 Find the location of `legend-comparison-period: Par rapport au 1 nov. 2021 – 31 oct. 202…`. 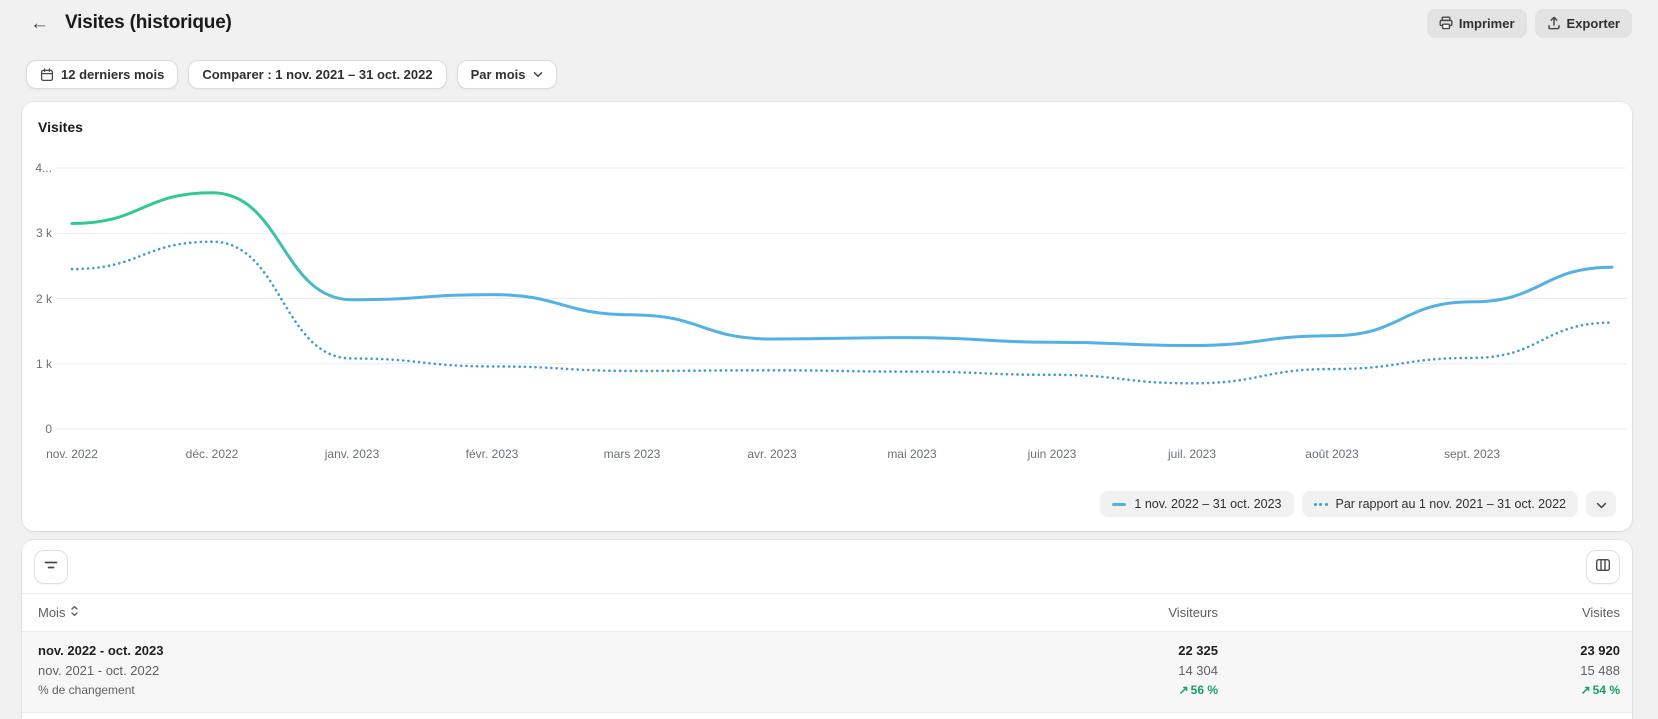

legend-comparison-period: Par rapport au 1 nov. 2021 – 31 oct. 202… is located at coordinates (1439, 504).